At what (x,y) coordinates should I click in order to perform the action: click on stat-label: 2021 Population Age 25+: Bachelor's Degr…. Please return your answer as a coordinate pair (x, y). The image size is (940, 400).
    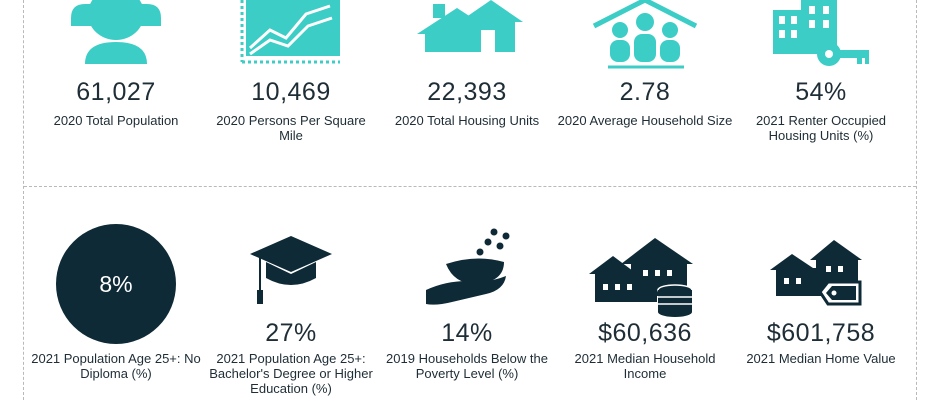
    Looking at the image, I should click on (291, 373).